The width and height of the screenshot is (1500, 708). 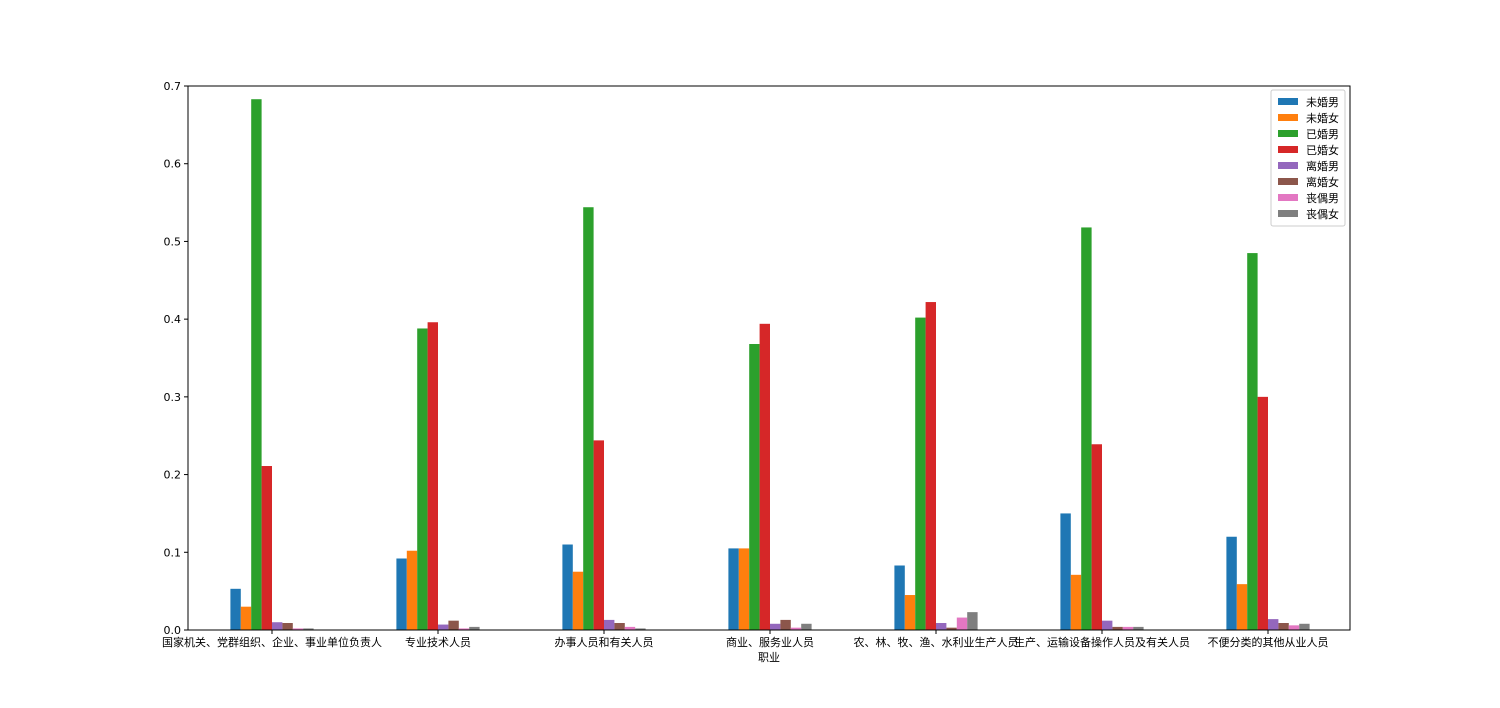 I want to click on bar-series4-cat3, so click(x=775, y=626).